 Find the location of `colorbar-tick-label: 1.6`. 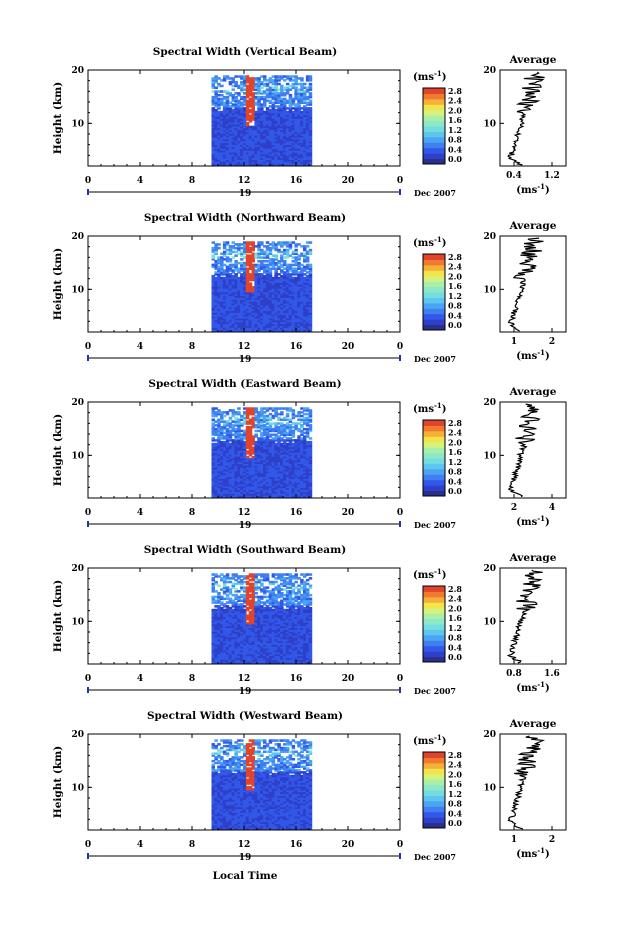

colorbar-tick-label: 1.6 is located at coordinates (455, 452).